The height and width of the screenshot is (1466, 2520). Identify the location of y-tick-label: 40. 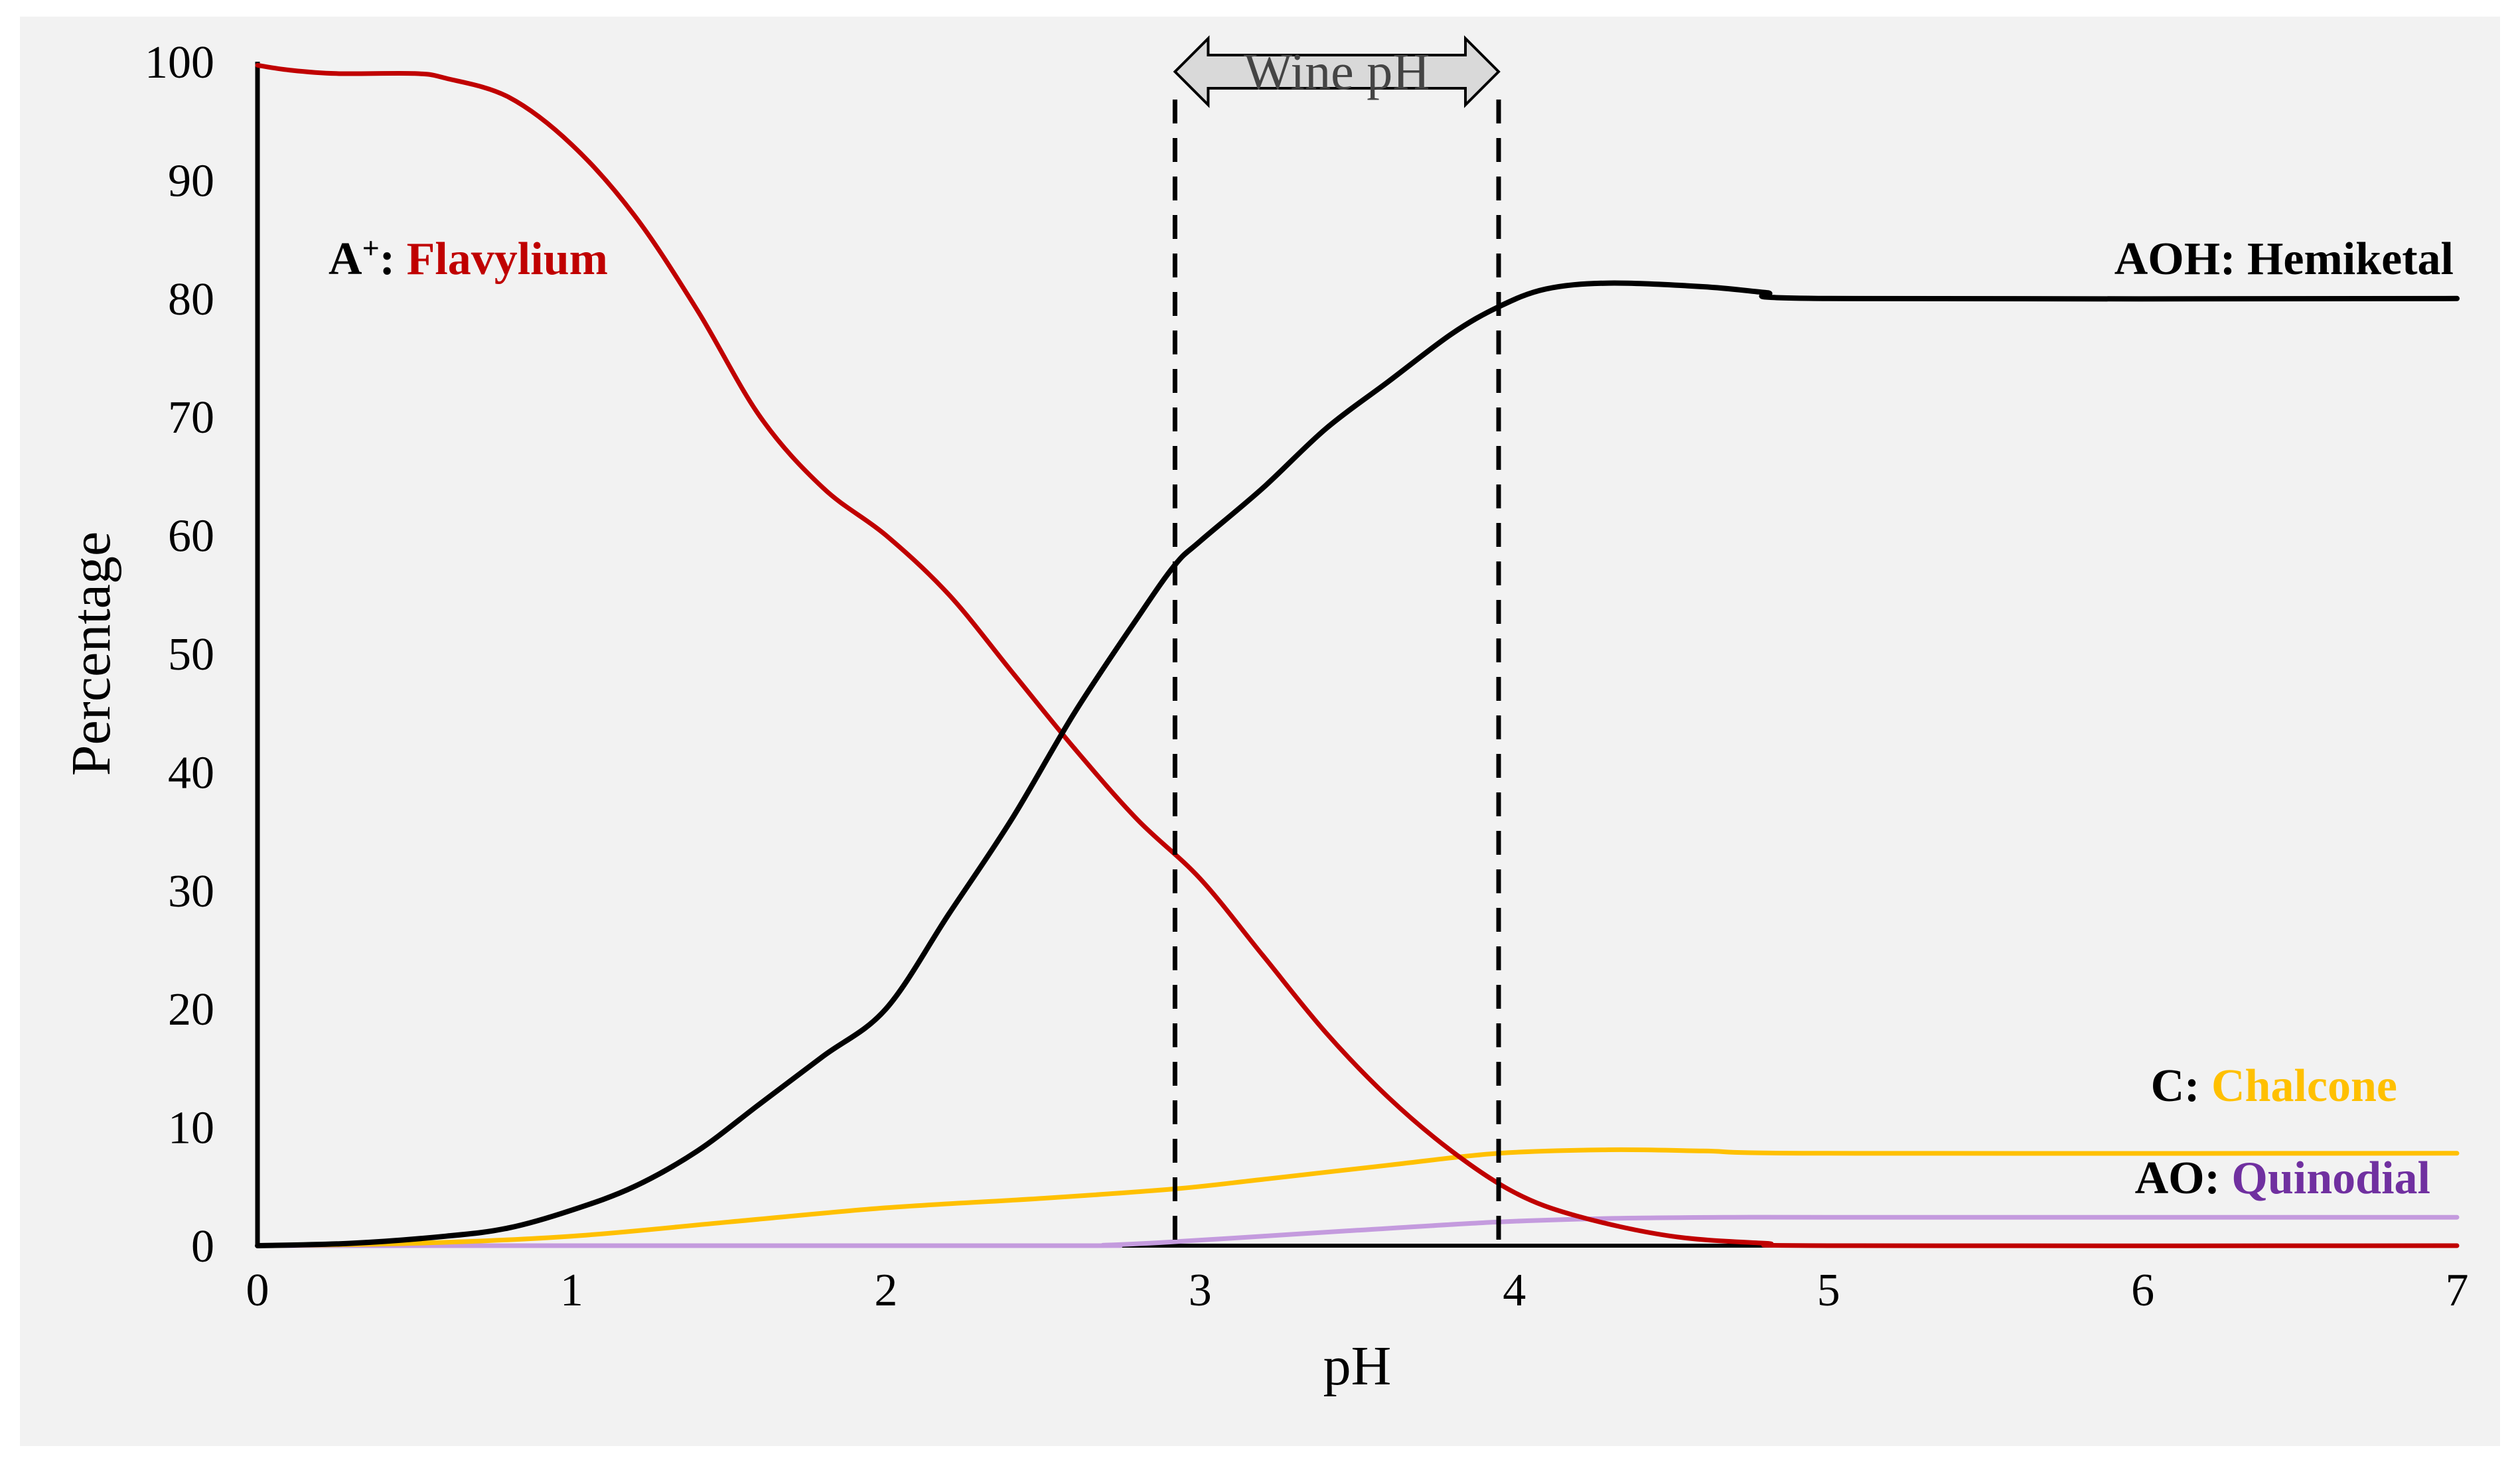
(191, 772).